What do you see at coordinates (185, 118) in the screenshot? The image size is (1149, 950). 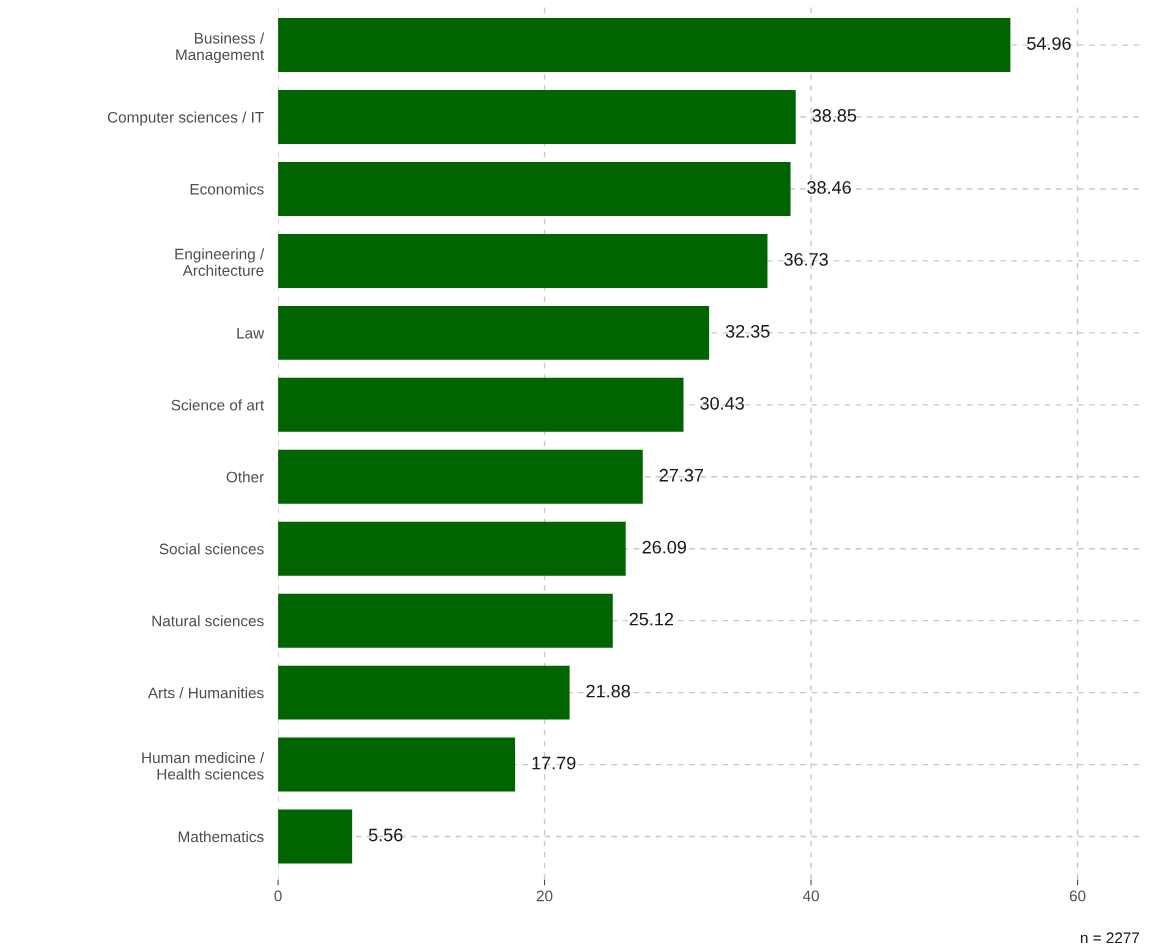 I see `y-tick-label: Computer sciences / IT` at bounding box center [185, 118].